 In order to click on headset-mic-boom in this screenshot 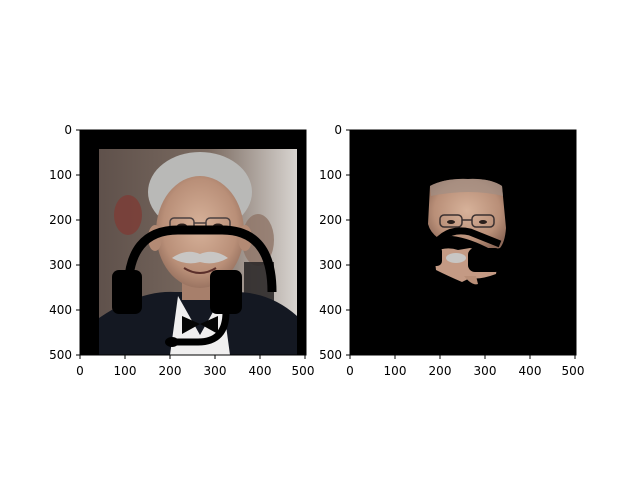, I will do `click(203, 328)`.